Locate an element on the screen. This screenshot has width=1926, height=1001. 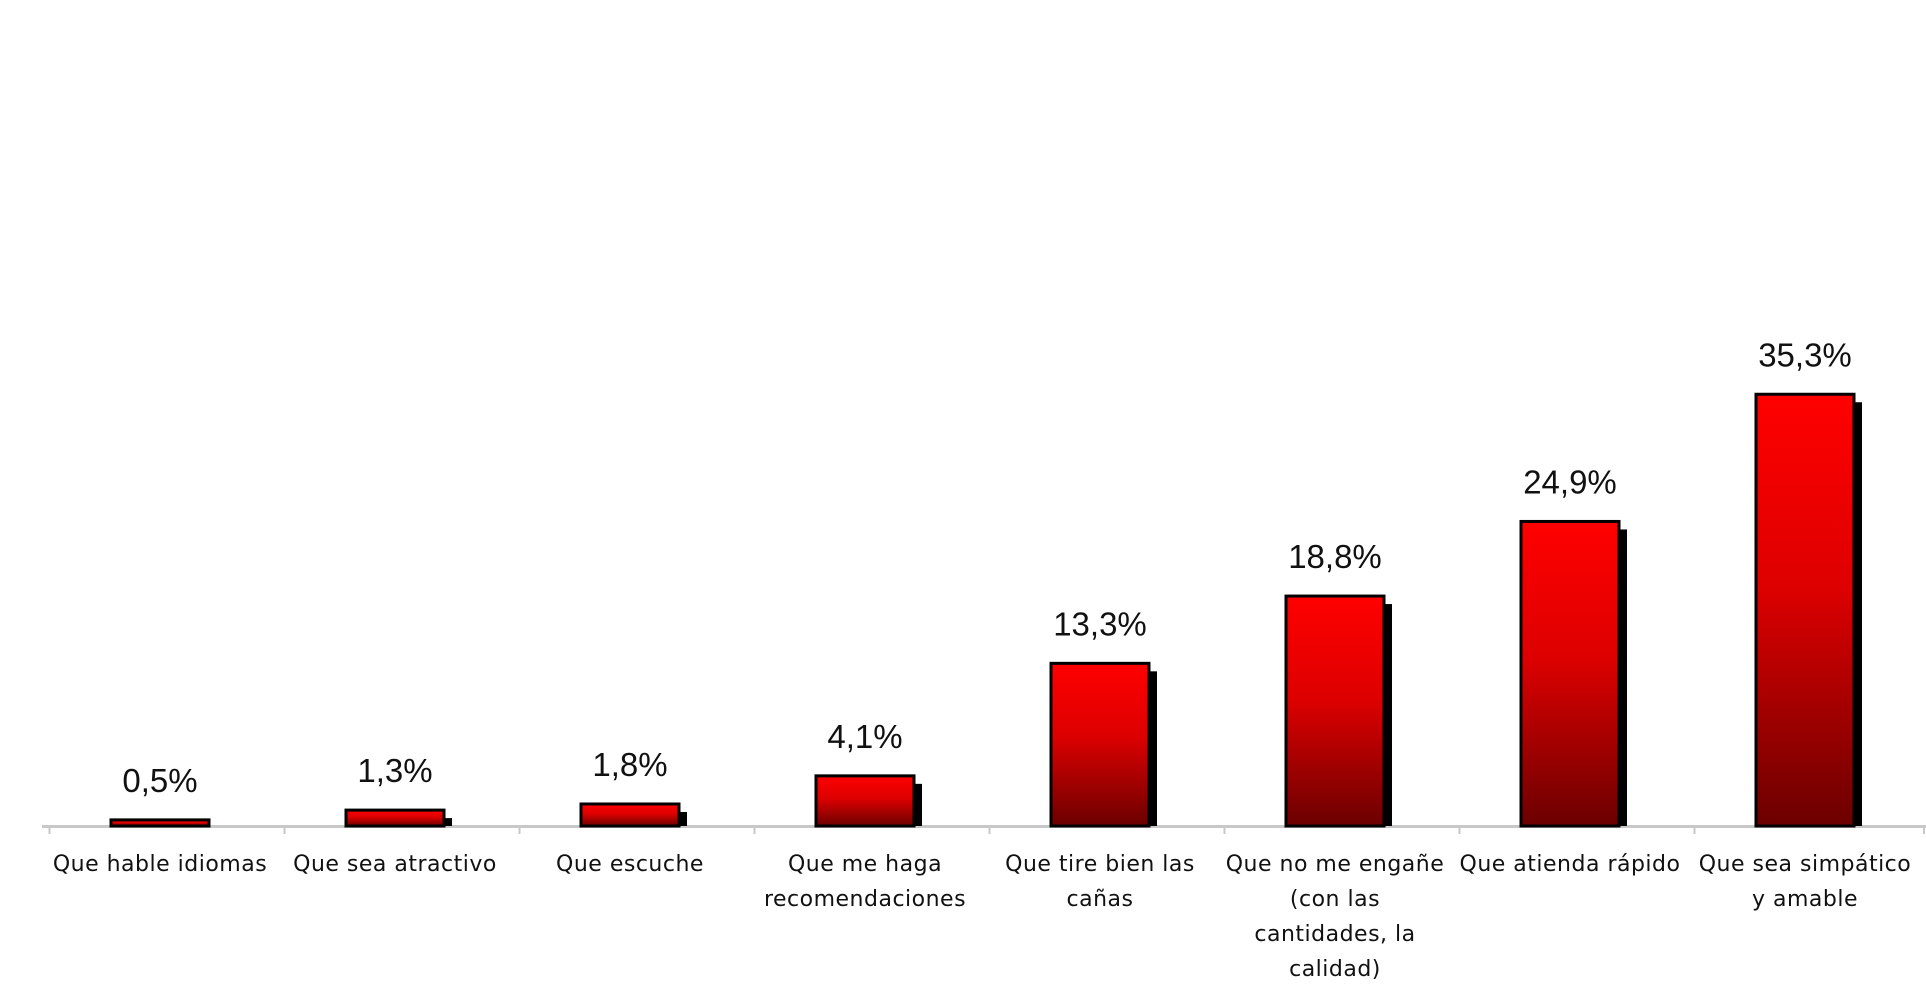
category-label-2: Que sea atractivo is located at coordinates (395, 864).